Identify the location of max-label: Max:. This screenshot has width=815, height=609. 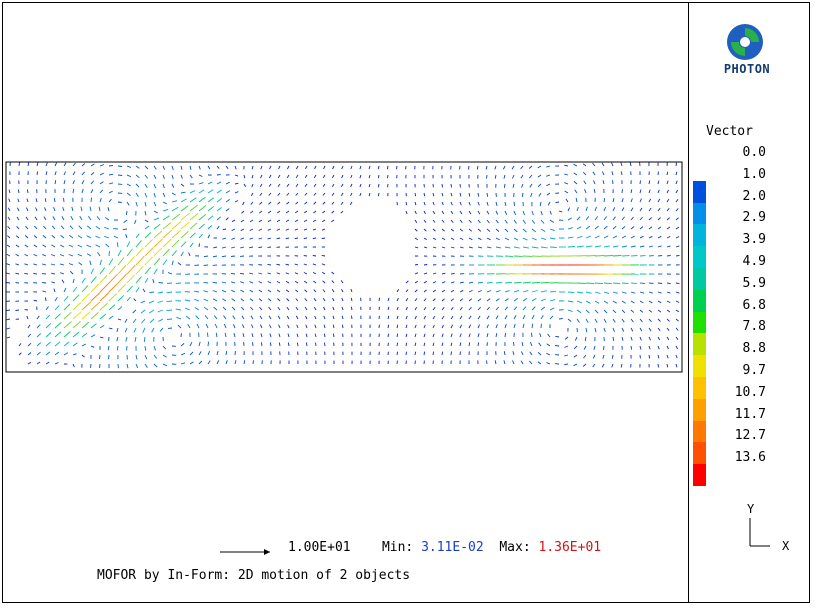
(515, 547).